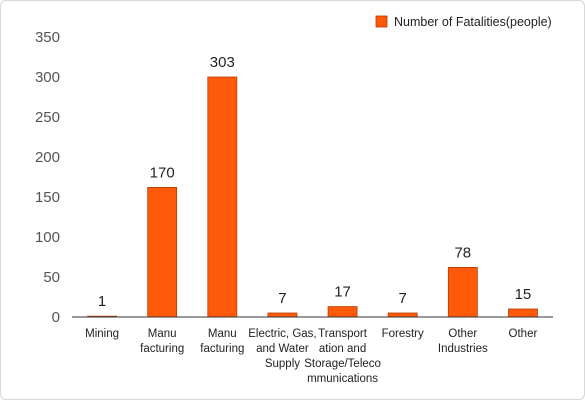 This screenshot has width=585, height=400. I want to click on y-tick-label: 0, so click(56, 317).